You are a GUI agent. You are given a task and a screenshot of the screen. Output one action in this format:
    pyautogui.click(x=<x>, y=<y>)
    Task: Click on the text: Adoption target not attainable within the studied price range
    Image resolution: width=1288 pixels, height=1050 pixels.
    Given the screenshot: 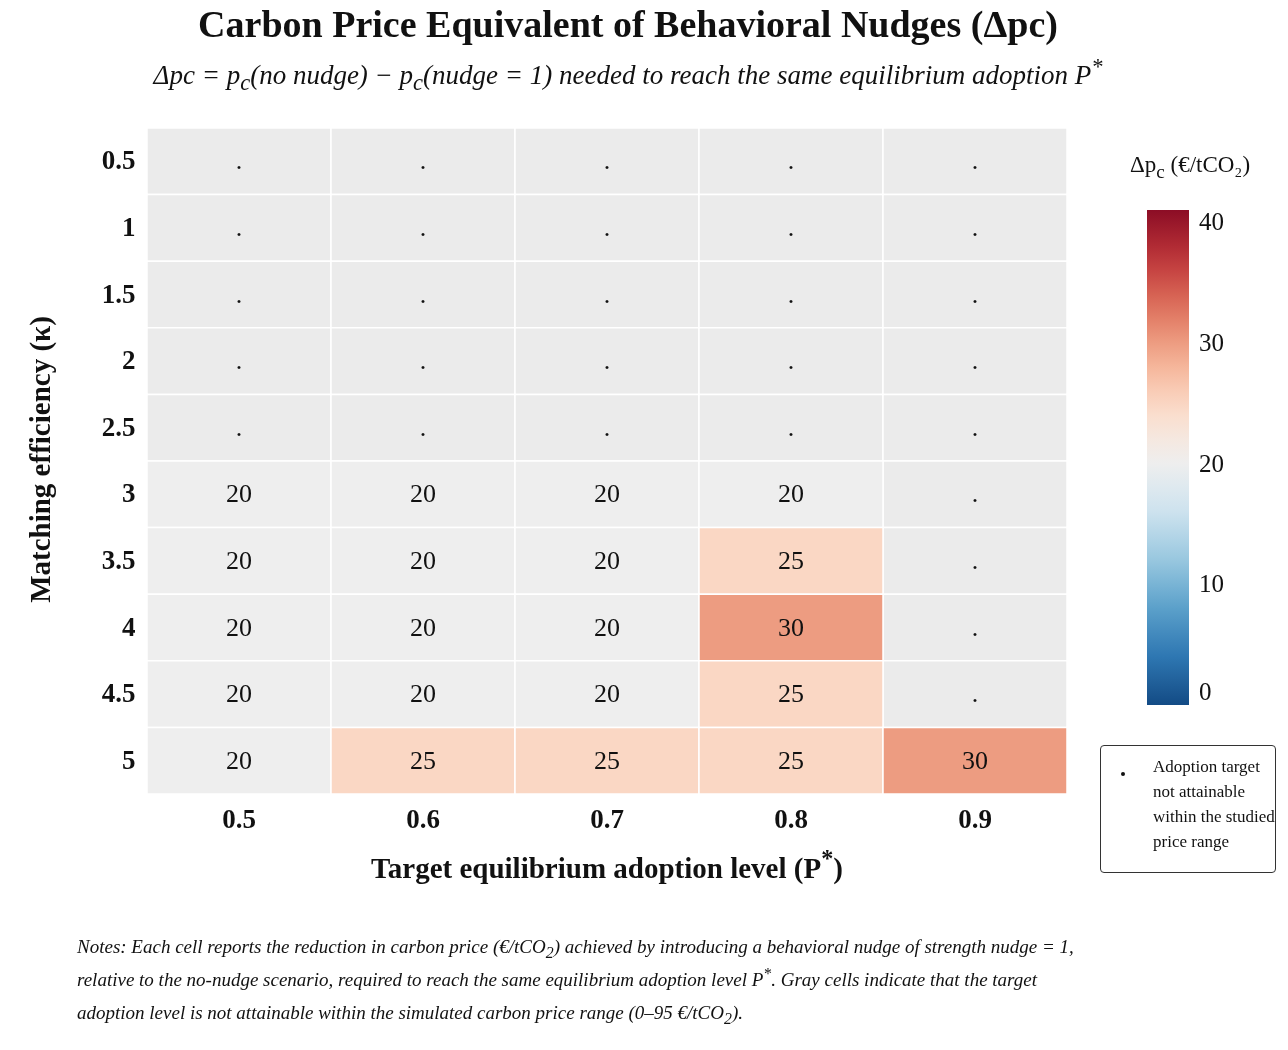 What is the action you would take?
    pyautogui.click(x=1214, y=804)
    